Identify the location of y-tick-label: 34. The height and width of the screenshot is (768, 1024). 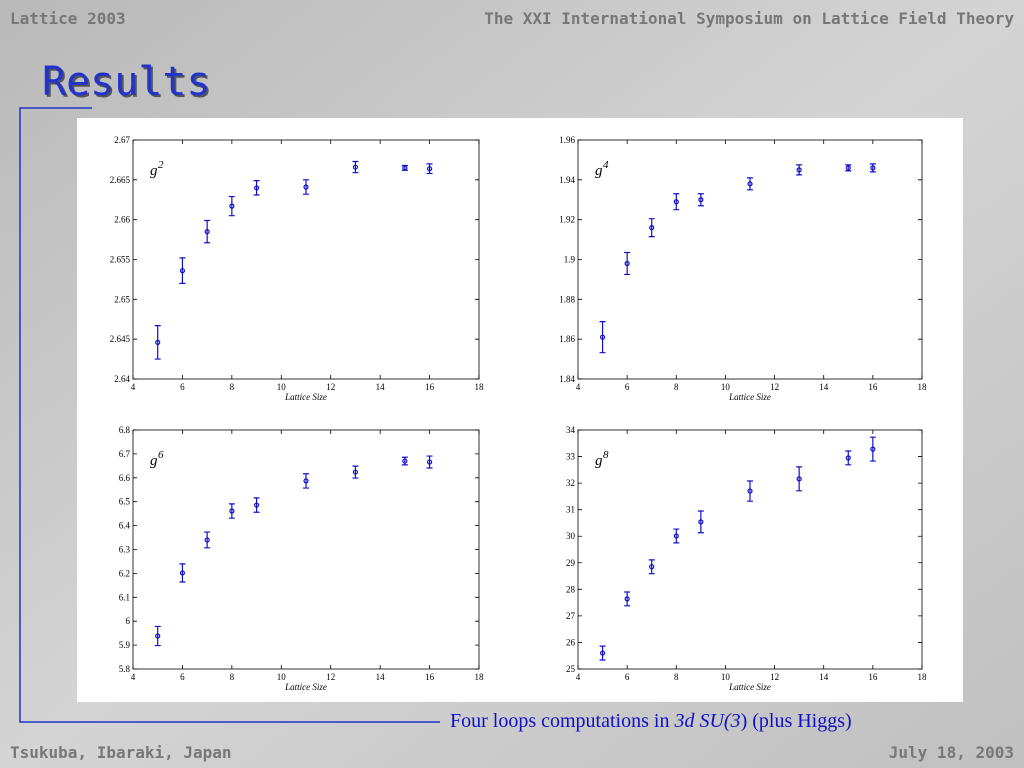
(571, 430).